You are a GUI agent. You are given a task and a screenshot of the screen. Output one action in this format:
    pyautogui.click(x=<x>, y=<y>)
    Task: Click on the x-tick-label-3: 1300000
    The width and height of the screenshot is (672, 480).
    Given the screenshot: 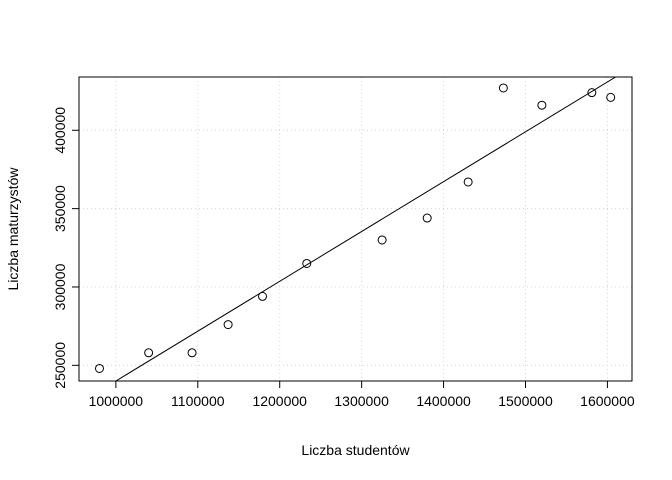 What is the action you would take?
    pyautogui.click(x=361, y=401)
    